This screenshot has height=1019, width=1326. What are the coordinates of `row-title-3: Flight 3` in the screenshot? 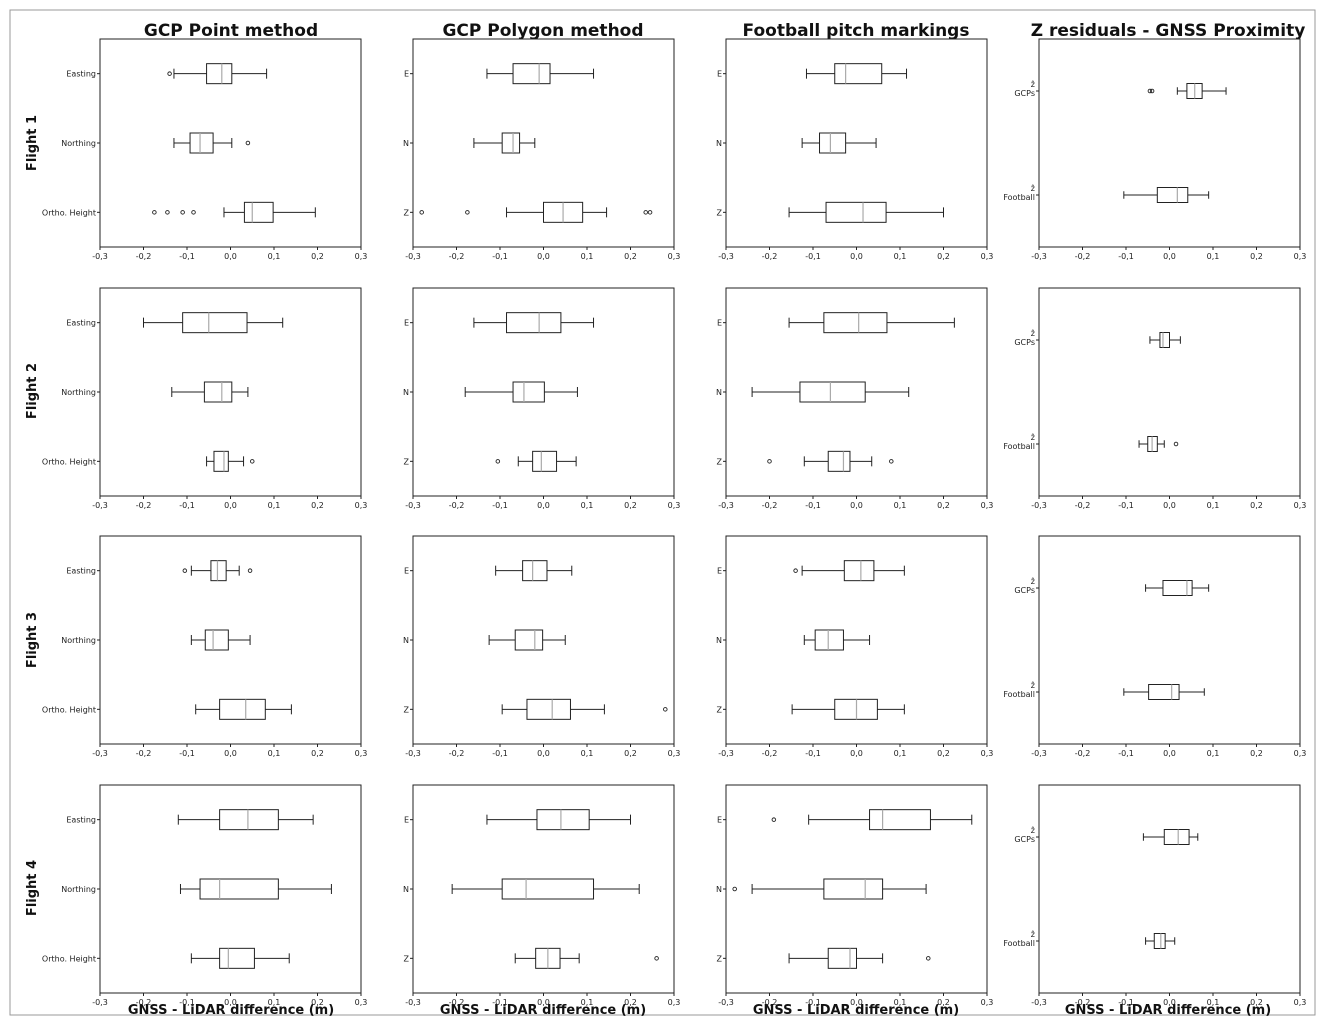 It's located at (32, 640).